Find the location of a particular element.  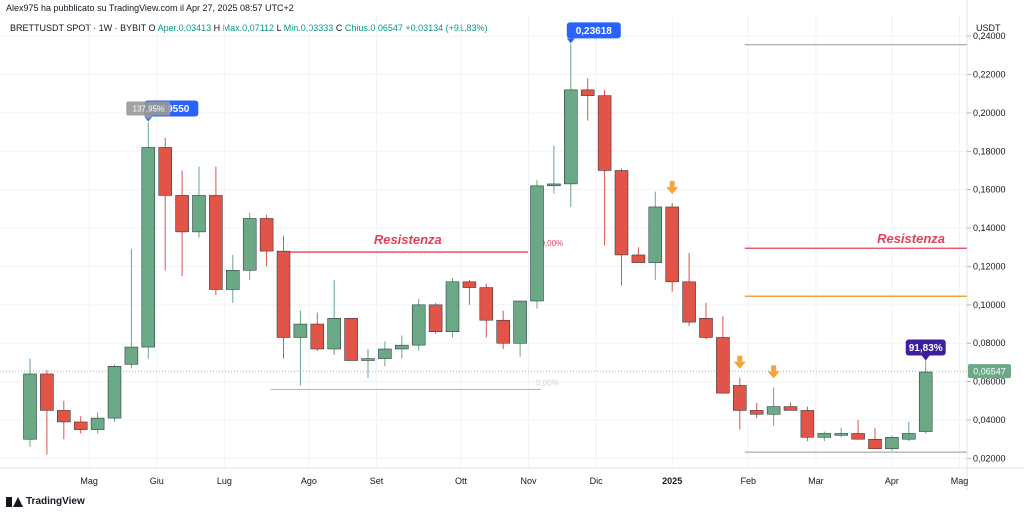

y-tick-label: 0,08000 is located at coordinates (989, 343).